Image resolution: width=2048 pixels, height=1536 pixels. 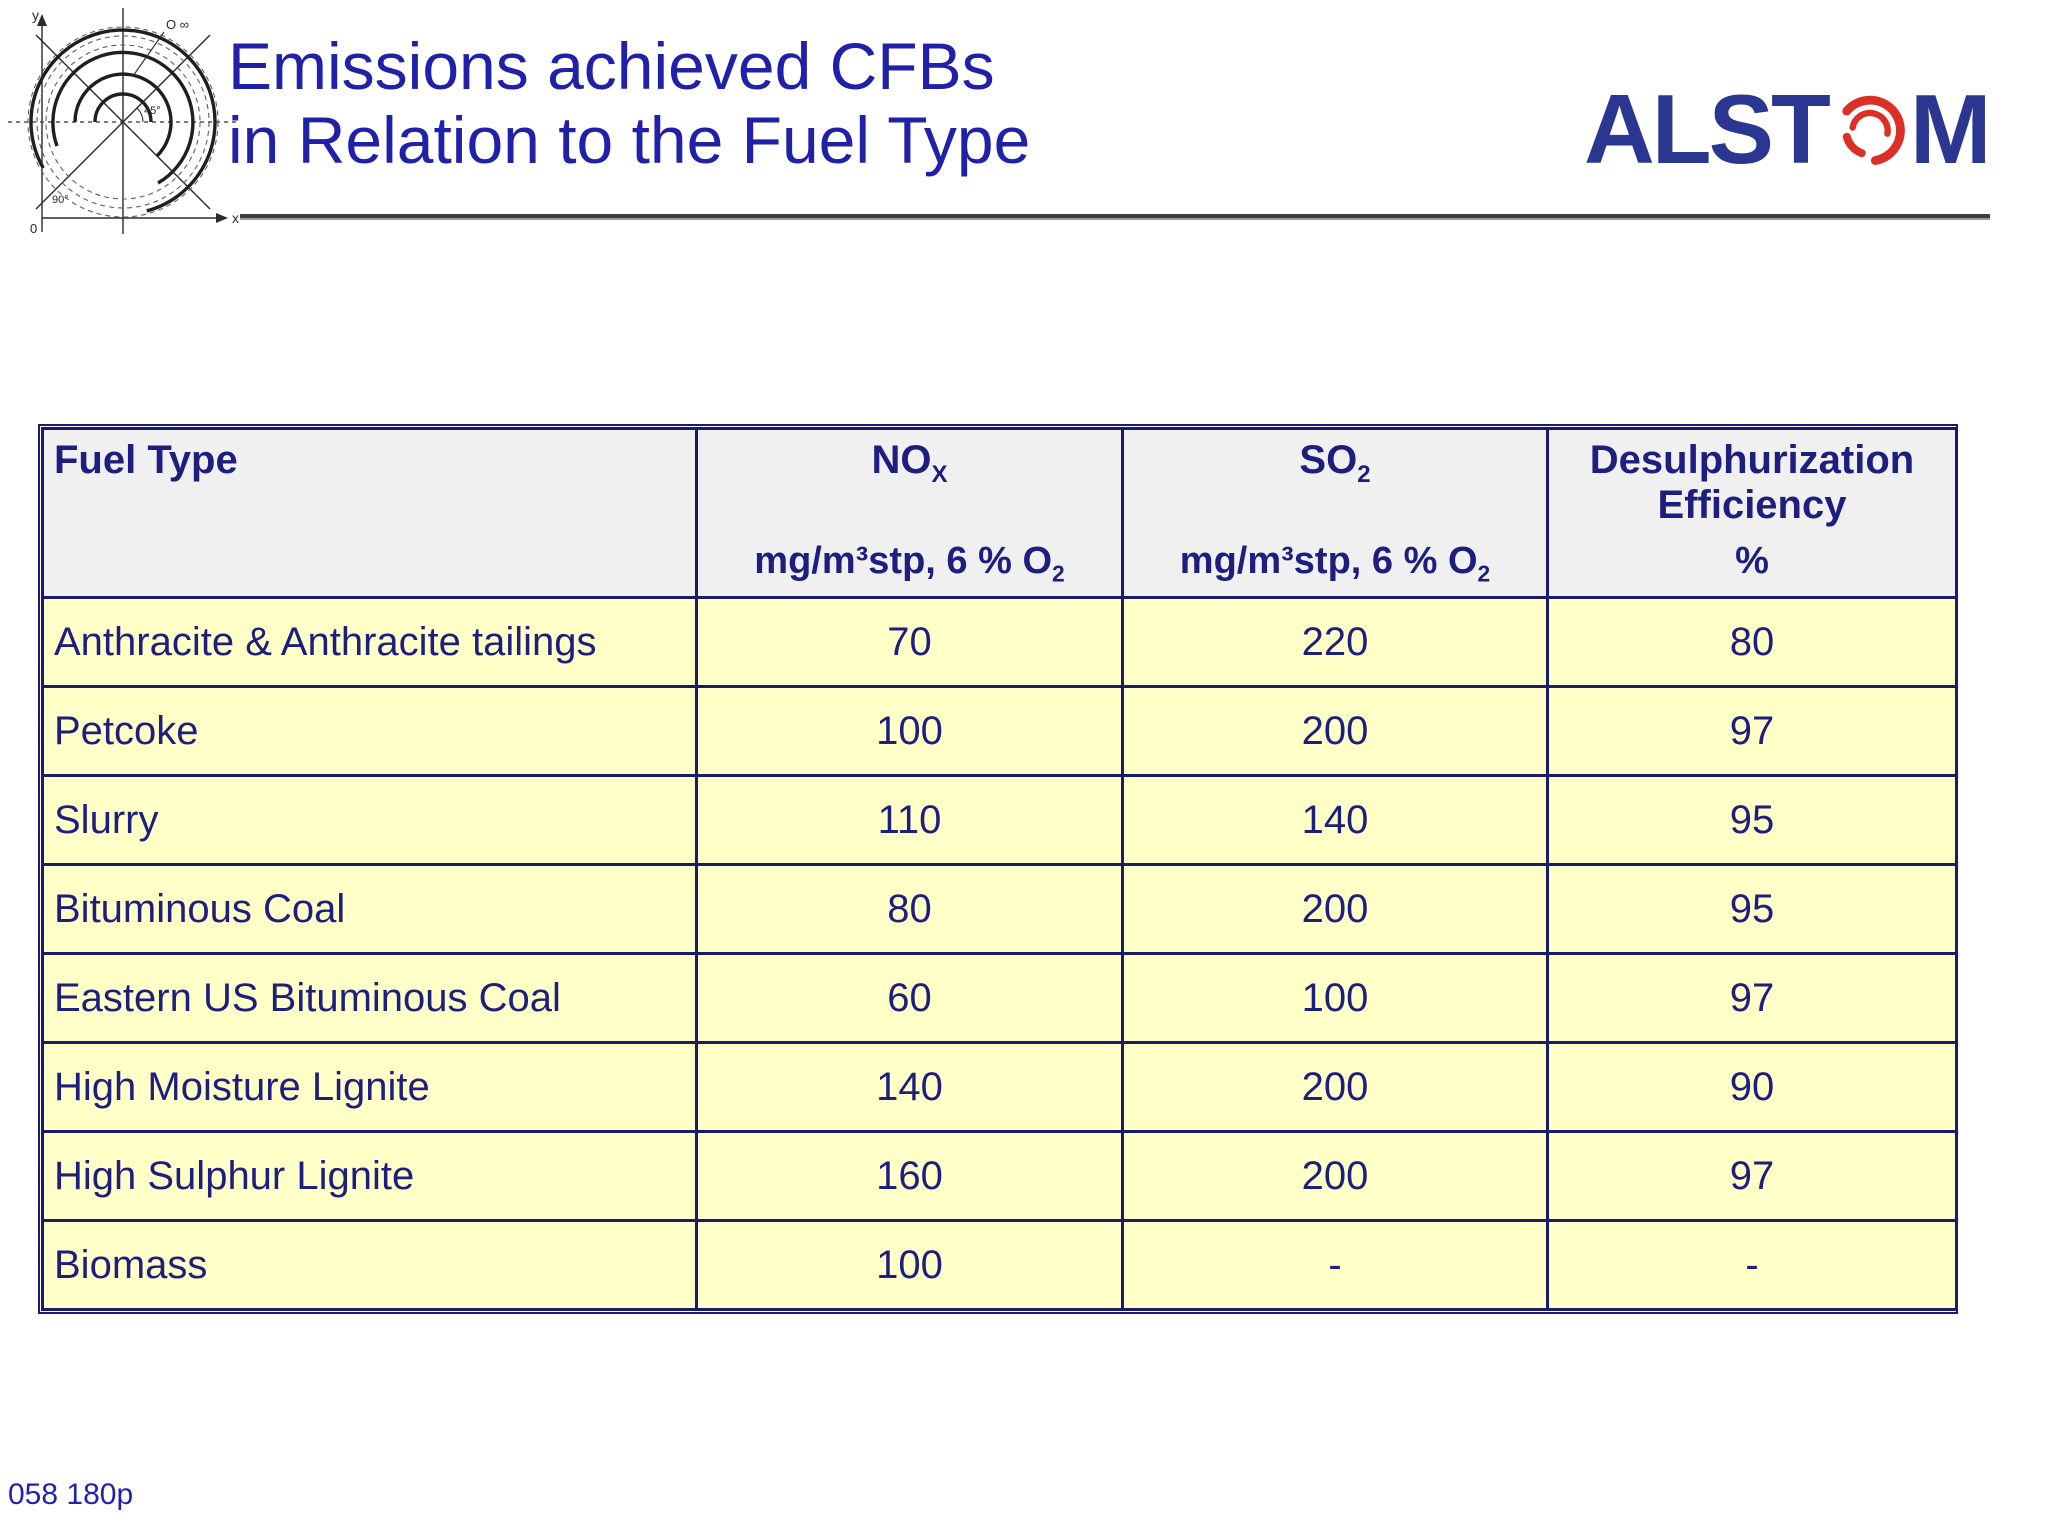 What do you see at coordinates (909, 642) in the screenshot?
I see `nox-cell: 70` at bounding box center [909, 642].